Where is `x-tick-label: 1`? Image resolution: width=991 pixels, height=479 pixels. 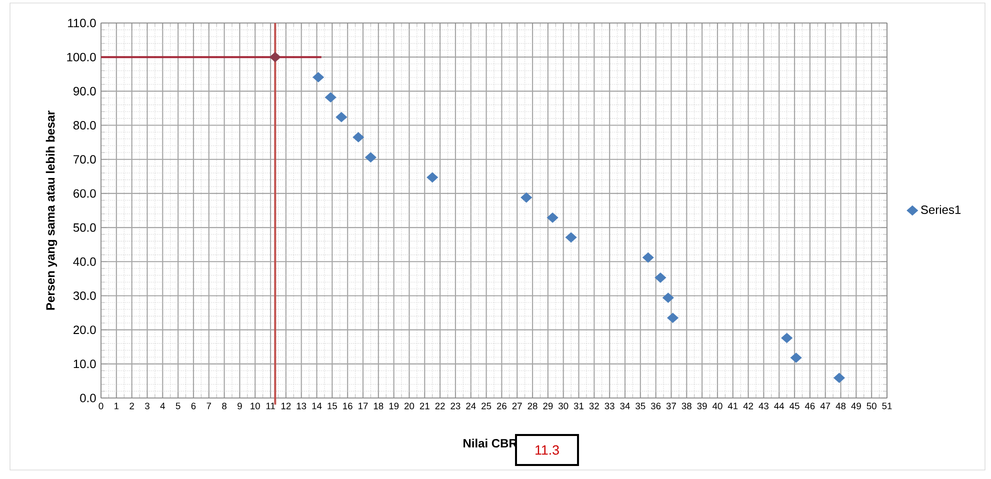 x-tick-label: 1 is located at coordinates (116, 406).